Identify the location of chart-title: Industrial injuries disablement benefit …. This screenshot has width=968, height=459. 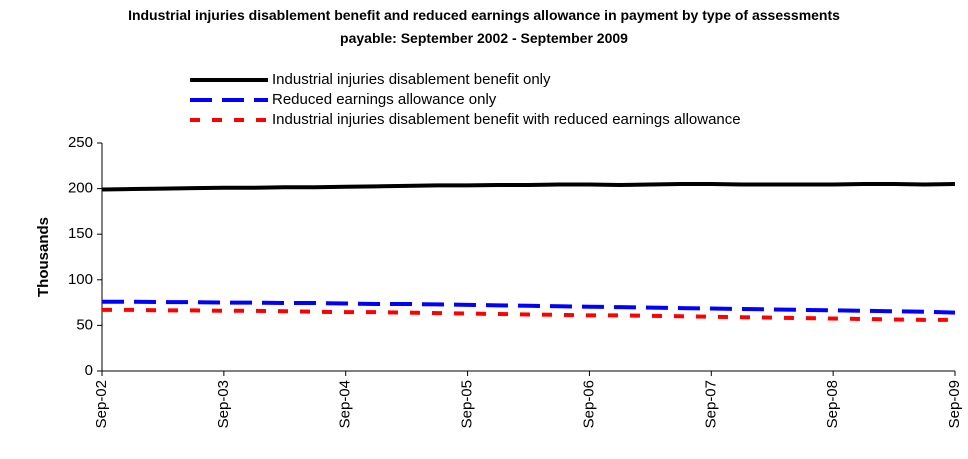
(484, 26).